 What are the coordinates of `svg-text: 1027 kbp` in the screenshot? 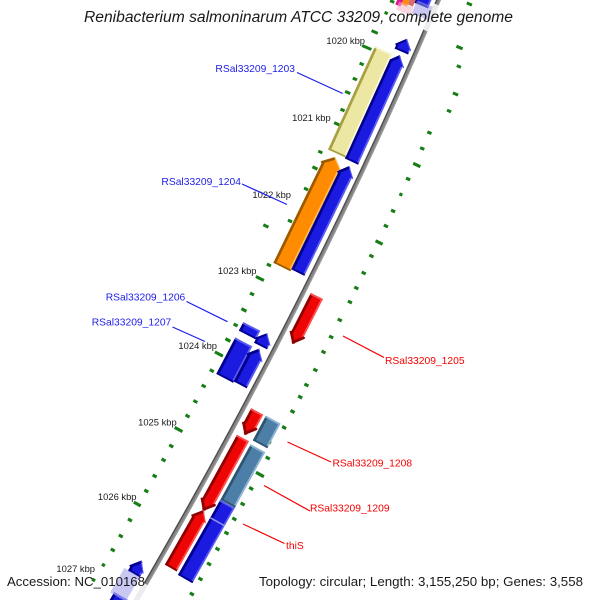 It's located at (75, 568).